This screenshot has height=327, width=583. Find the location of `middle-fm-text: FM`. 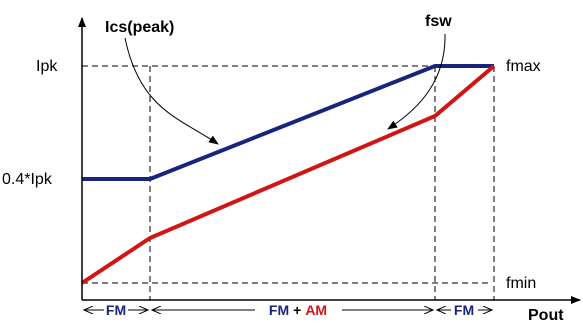

middle-fm-text: FM is located at coordinates (279, 310).